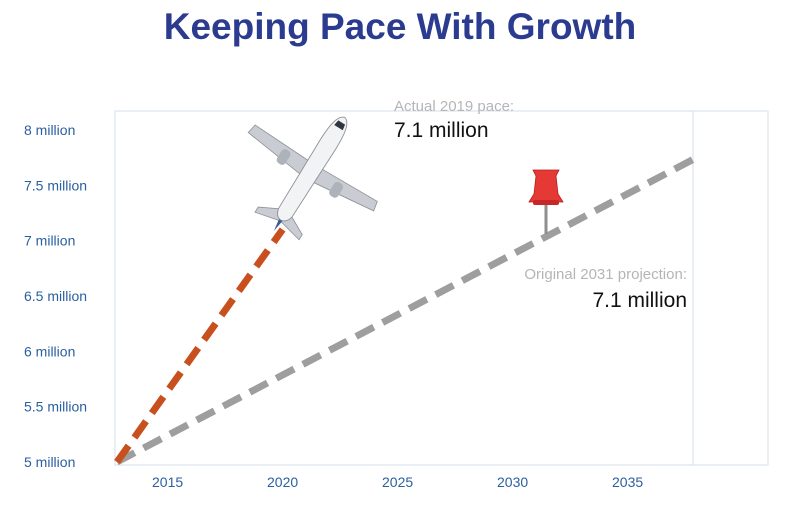 The image size is (800, 514). I want to click on y-tick-label: 5.5 million, so click(55, 407).